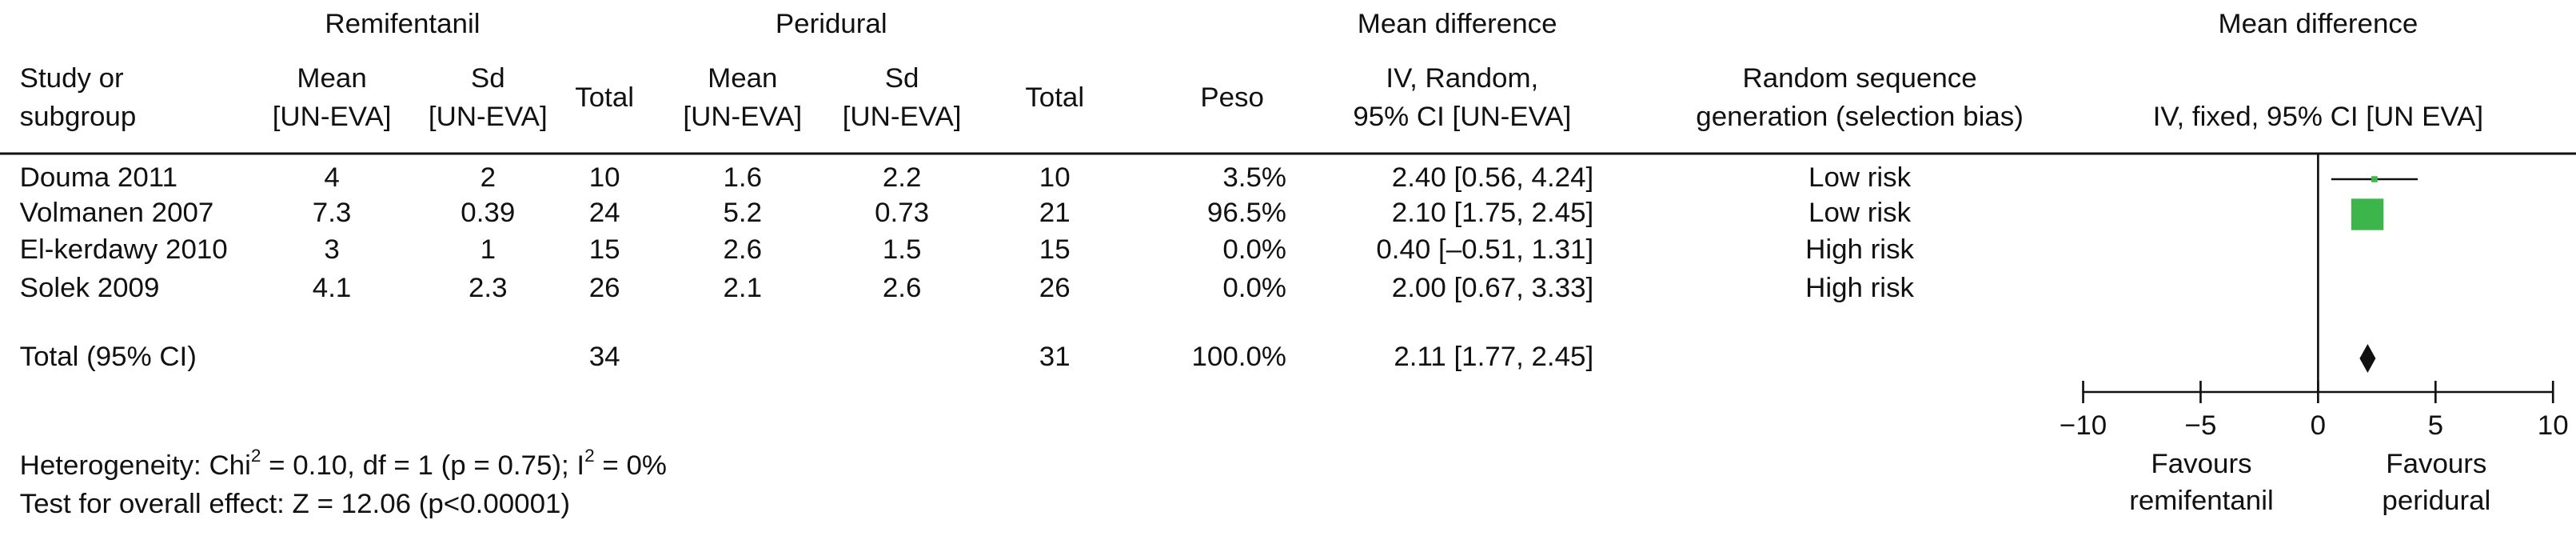 This screenshot has width=2576, height=544. What do you see at coordinates (1860, 116) in the screenshot?
I see `column-header: generation (selection bias)` at bounding box center [1860, 116].